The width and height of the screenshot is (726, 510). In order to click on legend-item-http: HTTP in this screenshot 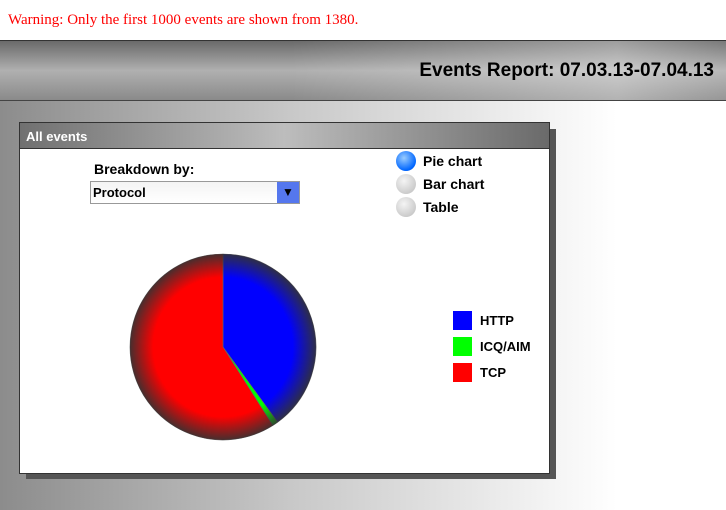, I will do `click(483, 320)`.